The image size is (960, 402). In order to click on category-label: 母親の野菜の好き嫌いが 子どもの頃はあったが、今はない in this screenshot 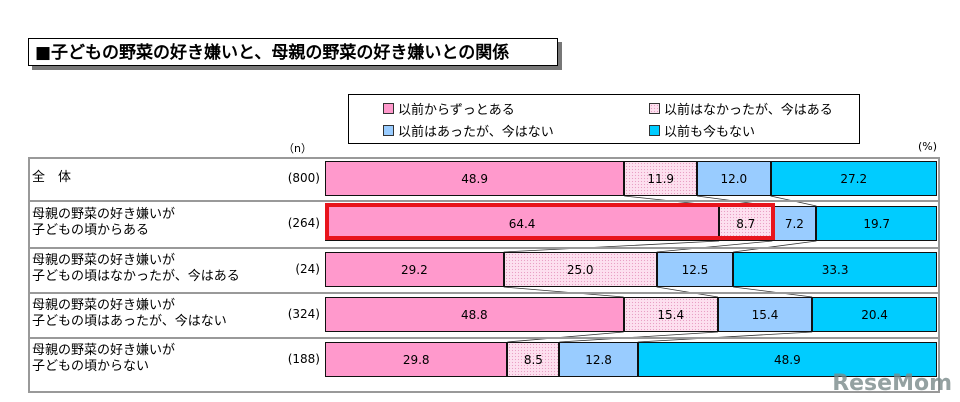, I will do `click(129, 314)`.